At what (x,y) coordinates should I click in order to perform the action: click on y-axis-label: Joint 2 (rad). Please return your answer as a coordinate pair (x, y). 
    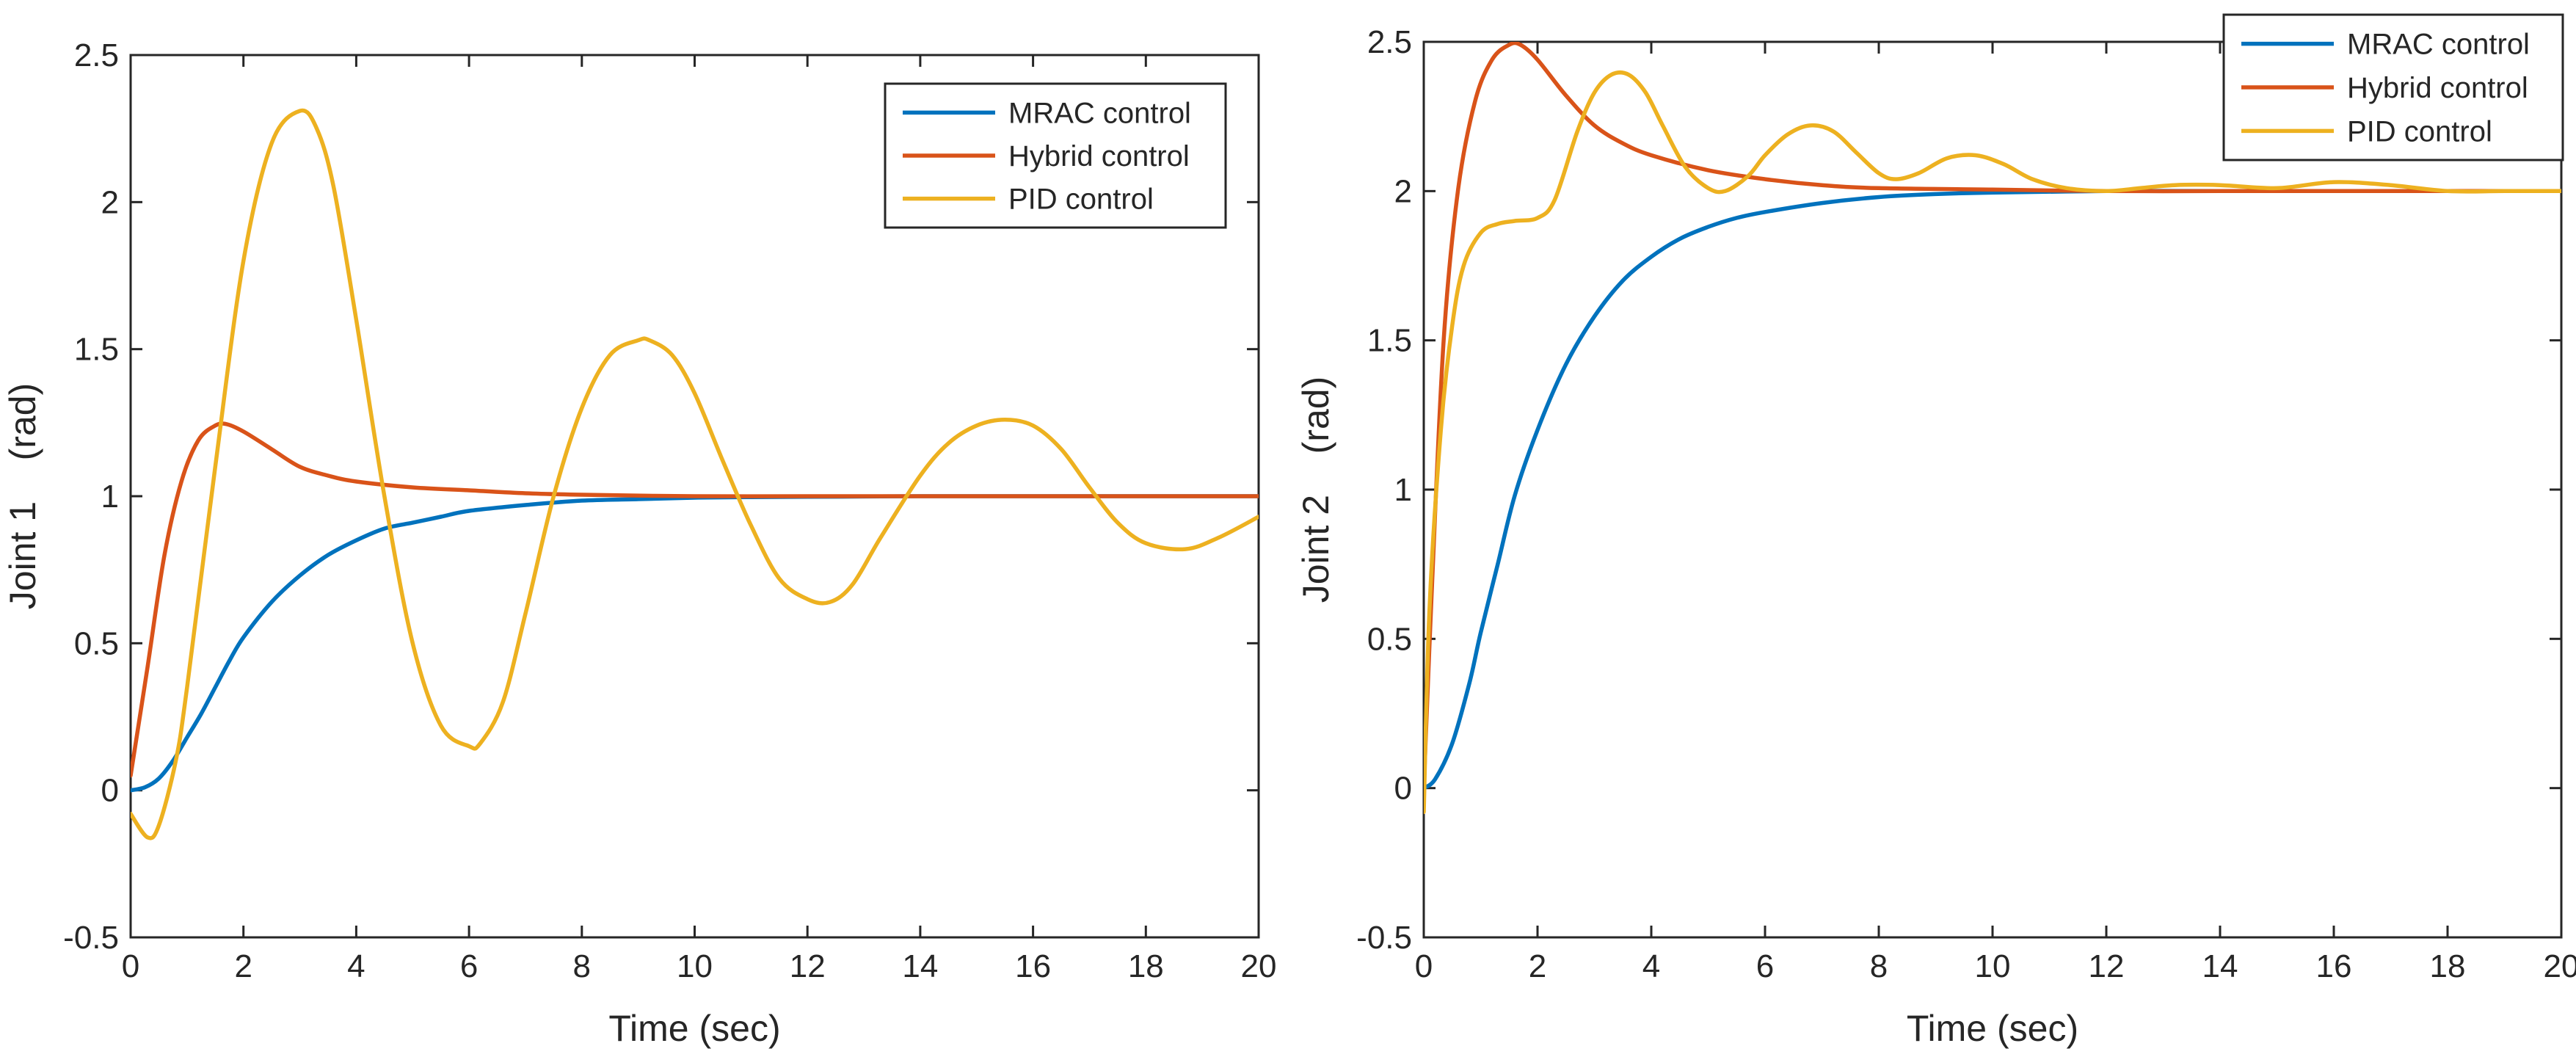
    Looking at the image, I should click on (1315, 490).